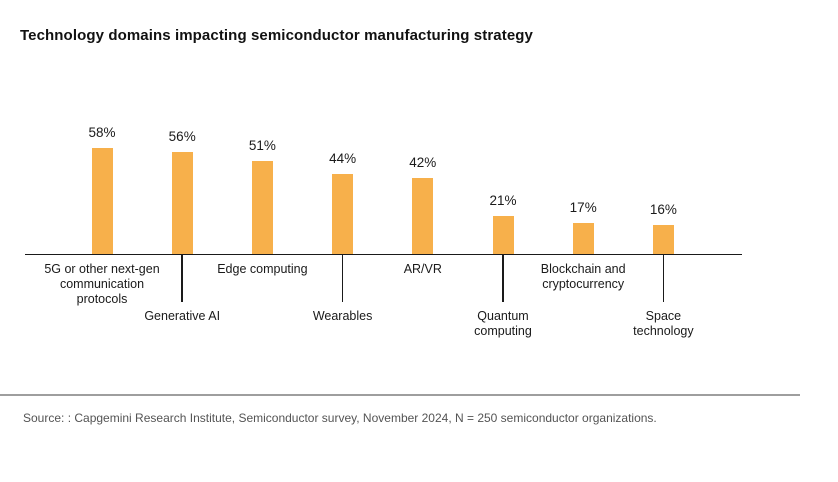 This screenshot has width=838, height=482. Describe the element at coordinates (503, 323) in the screenshot. I see `category-label: Quantum computing` at that location.